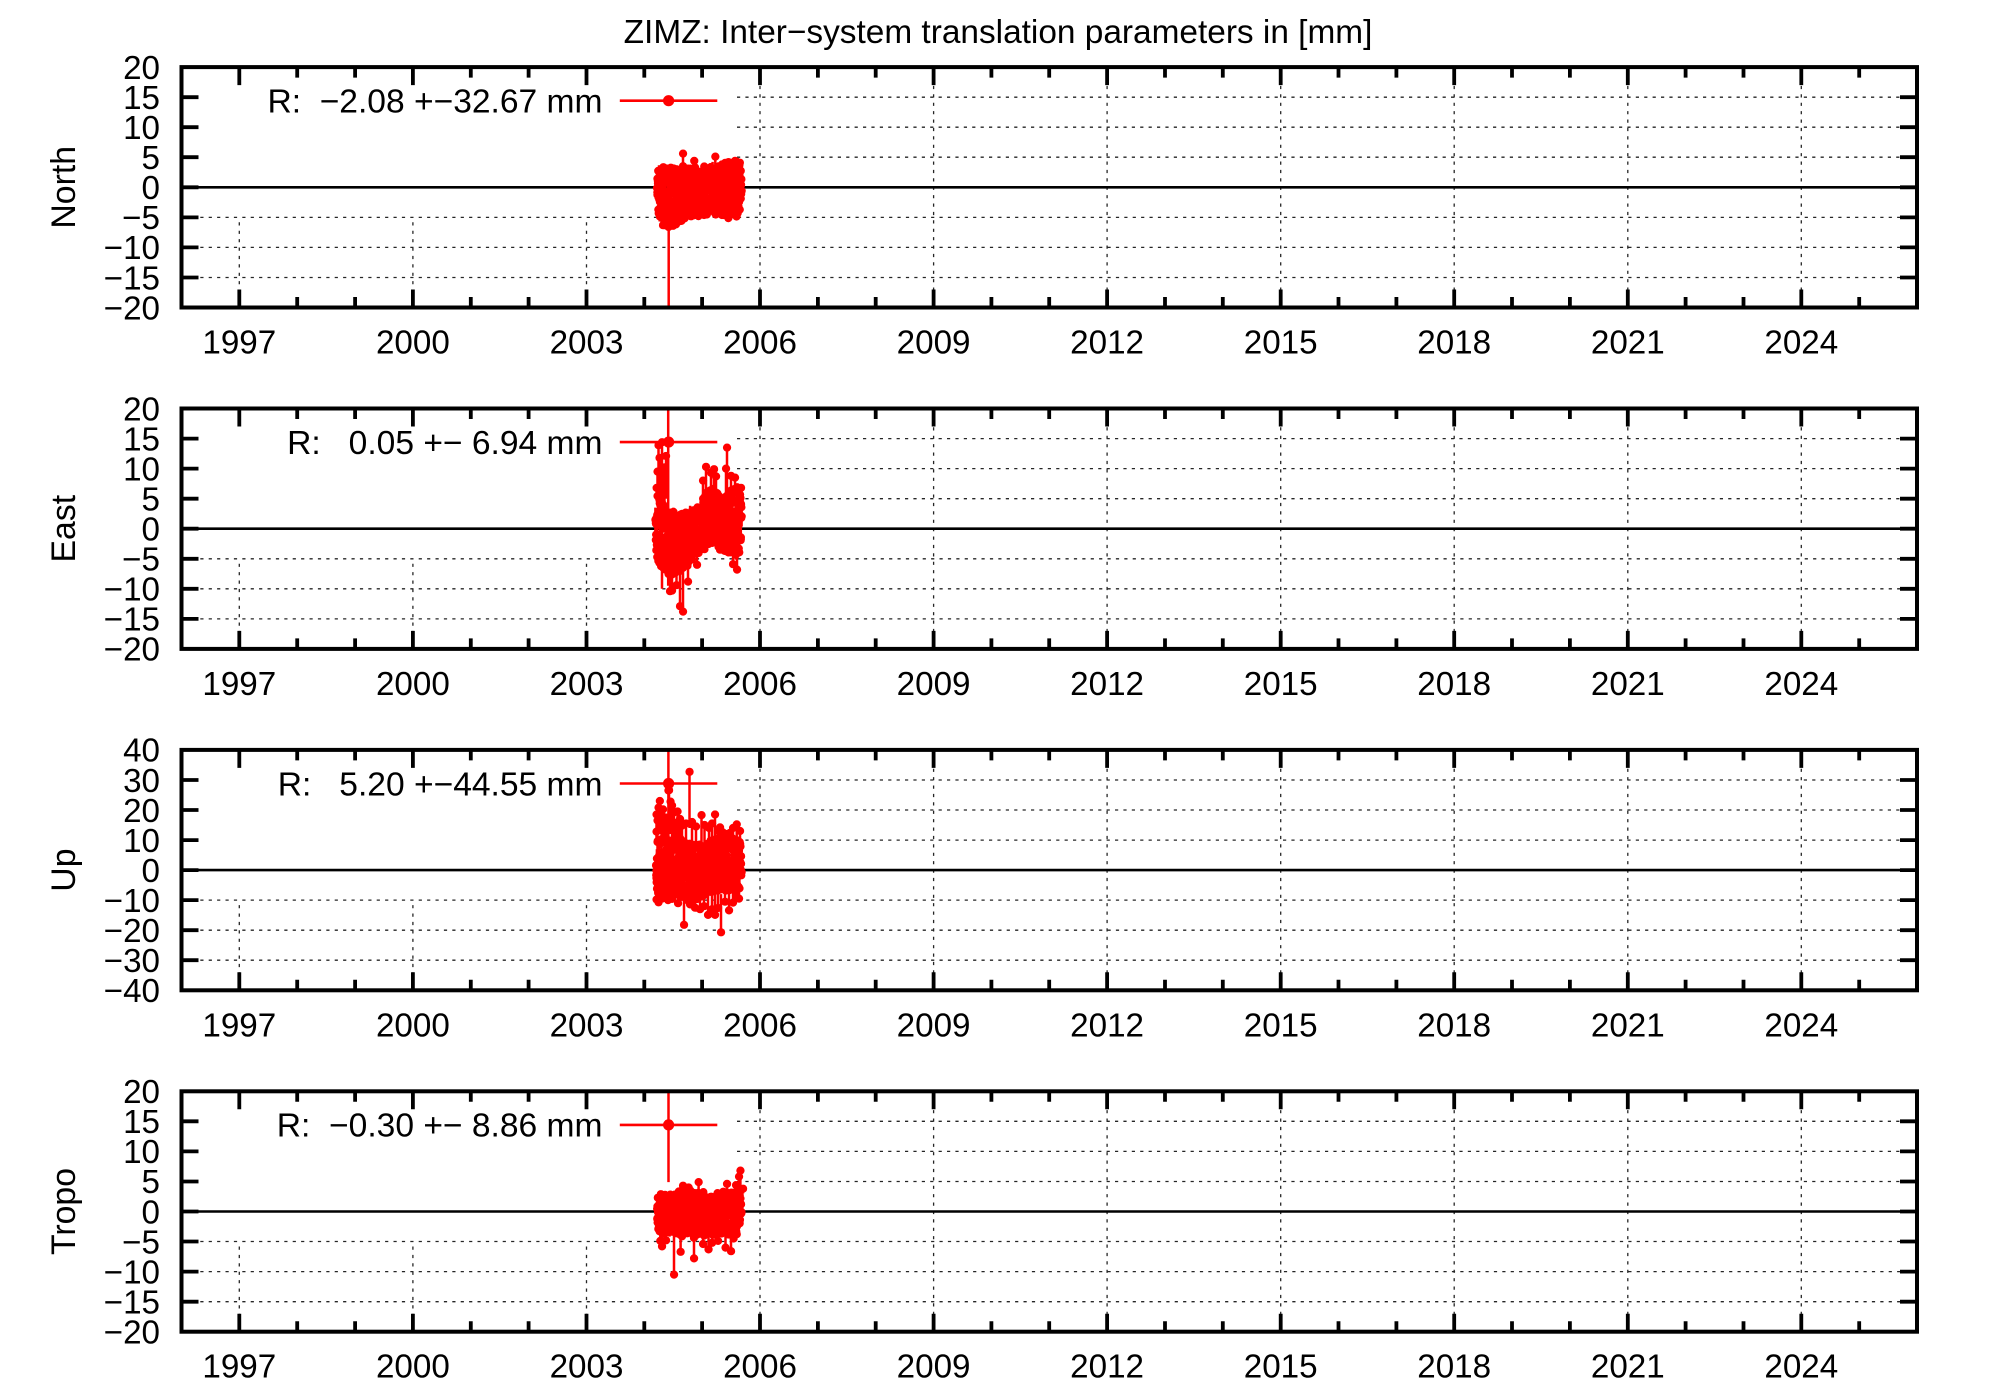  What do you see at coordinates (132, 961) in the screenshot?
I see `svg-text: −30` at bounding box center [132, 961].